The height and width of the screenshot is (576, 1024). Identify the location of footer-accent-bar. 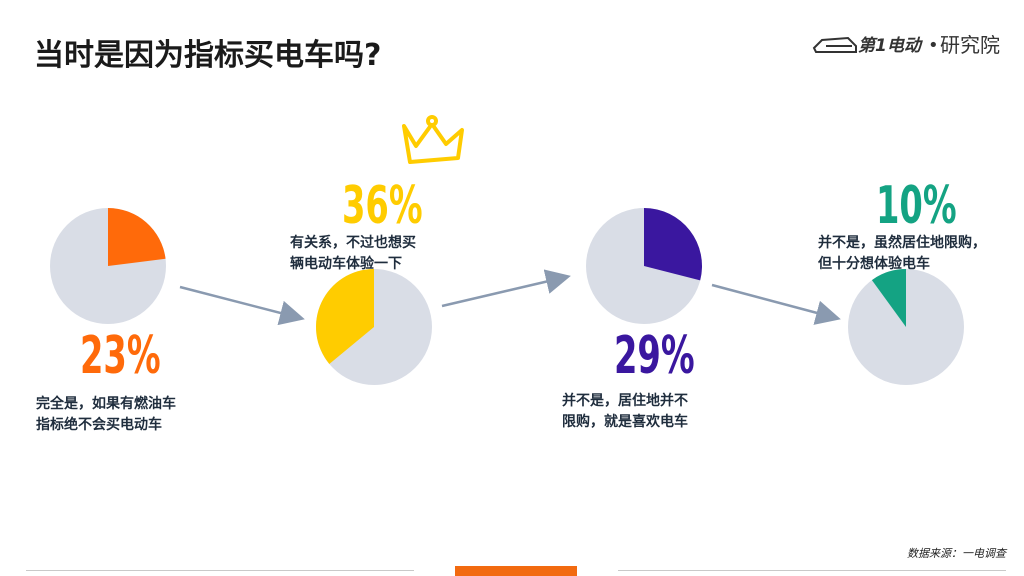
(516, 571).